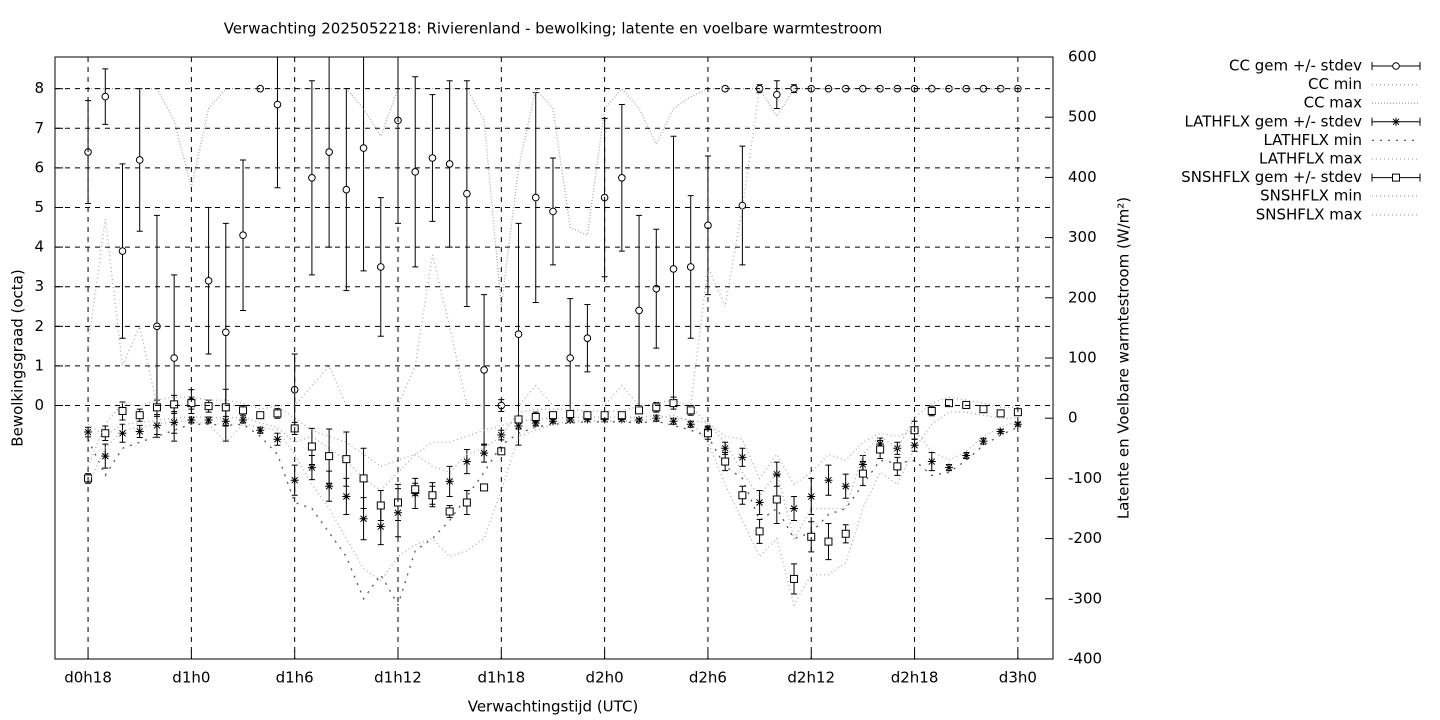 This screenshot has width=1440, height=720. Describe the element at coordinates (501, 678) in the screenshot. I see `x-tick-label: d1h18` at that location.